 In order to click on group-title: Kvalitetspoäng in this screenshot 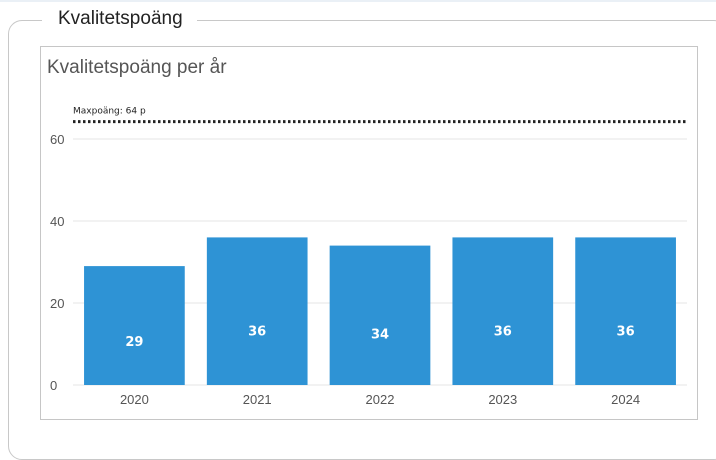, I will do `click(119, 19)`.